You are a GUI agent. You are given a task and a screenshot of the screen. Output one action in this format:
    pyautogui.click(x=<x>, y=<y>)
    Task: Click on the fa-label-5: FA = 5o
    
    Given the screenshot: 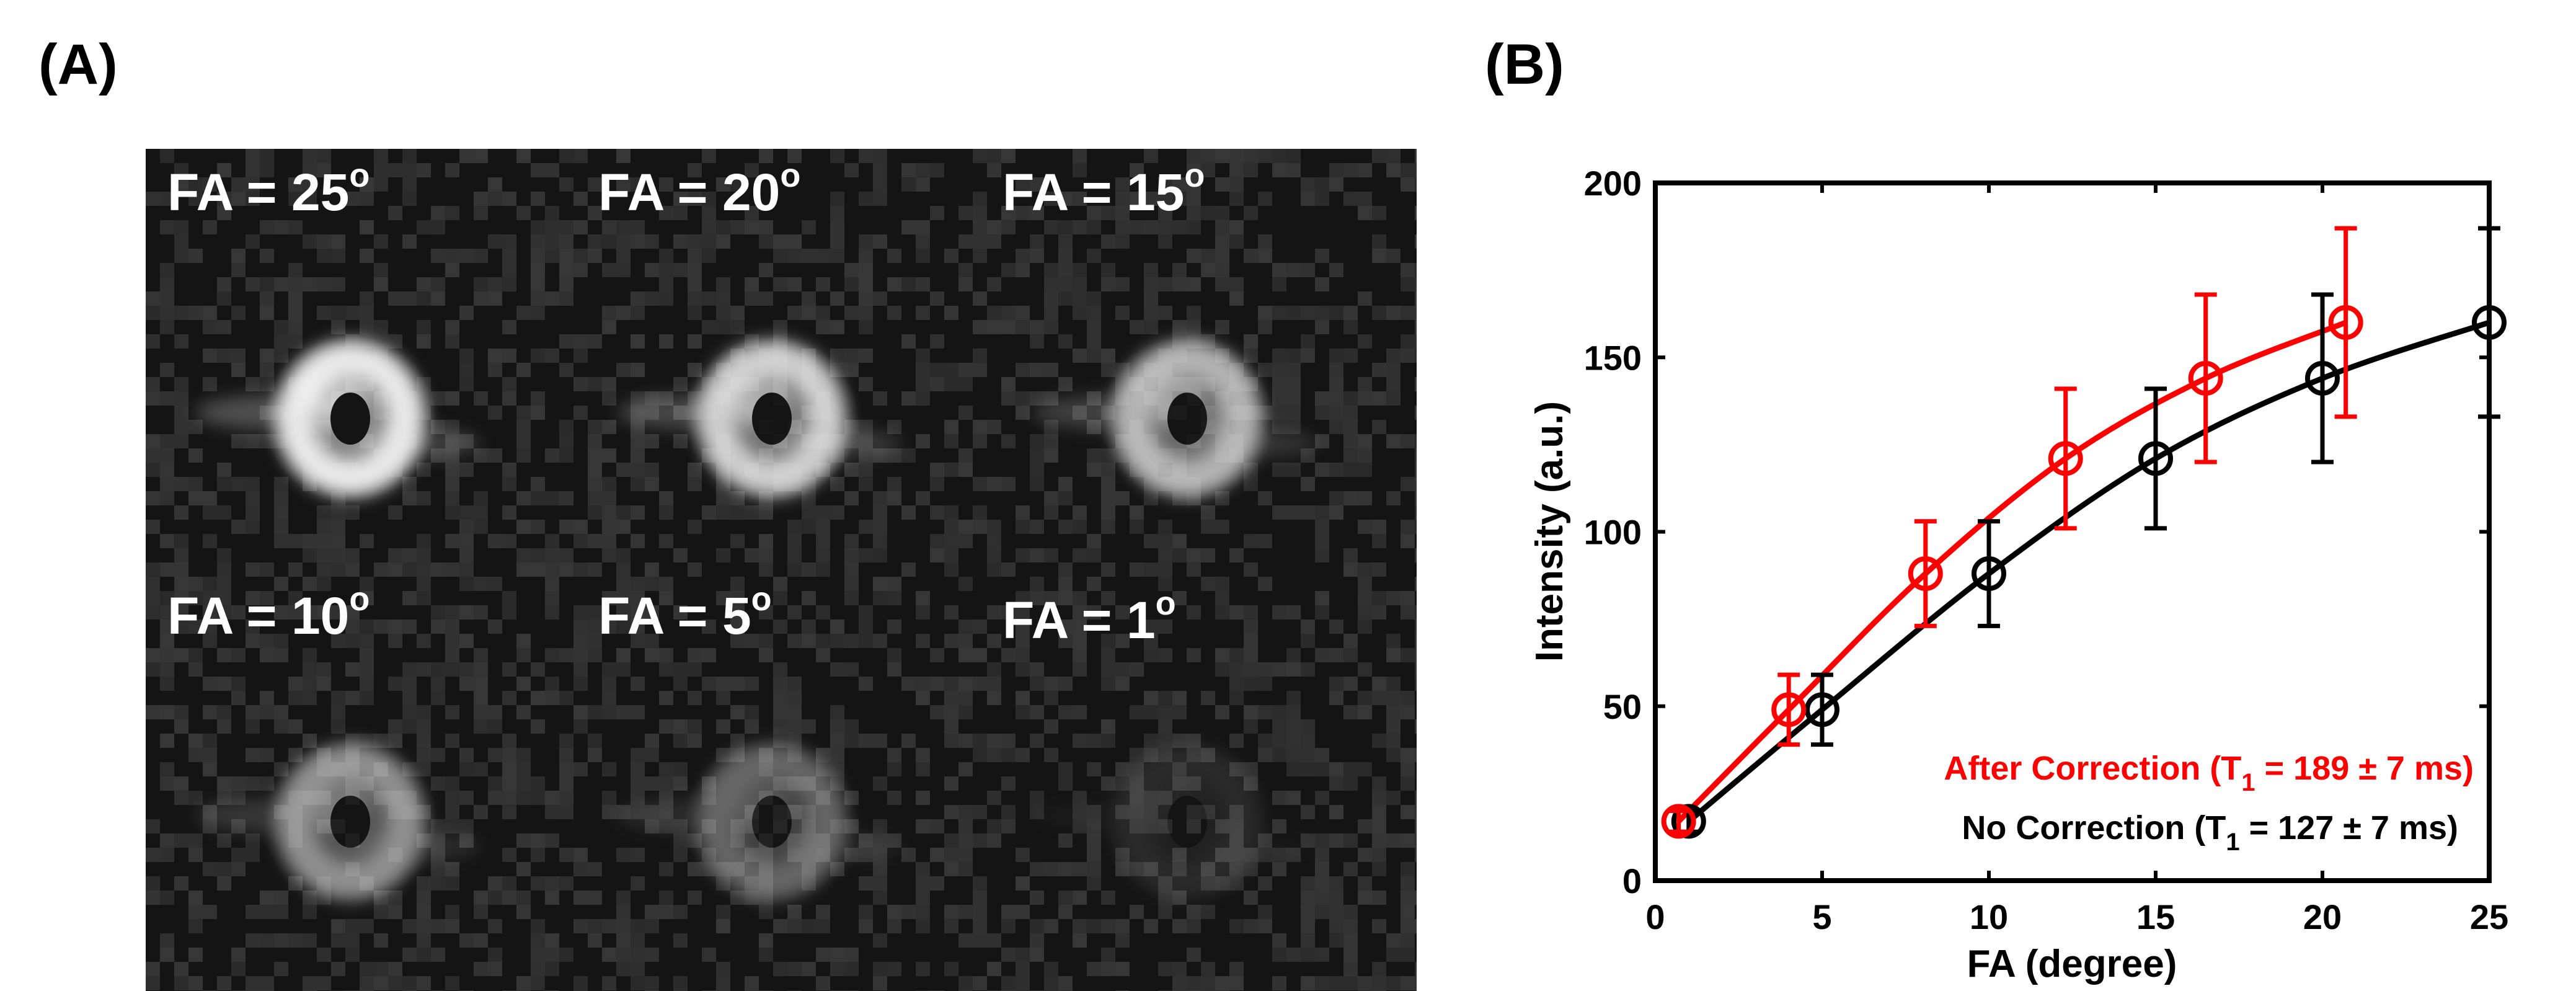 What is the action you would take?
    pyautogui.click(x=685, y=612)
    